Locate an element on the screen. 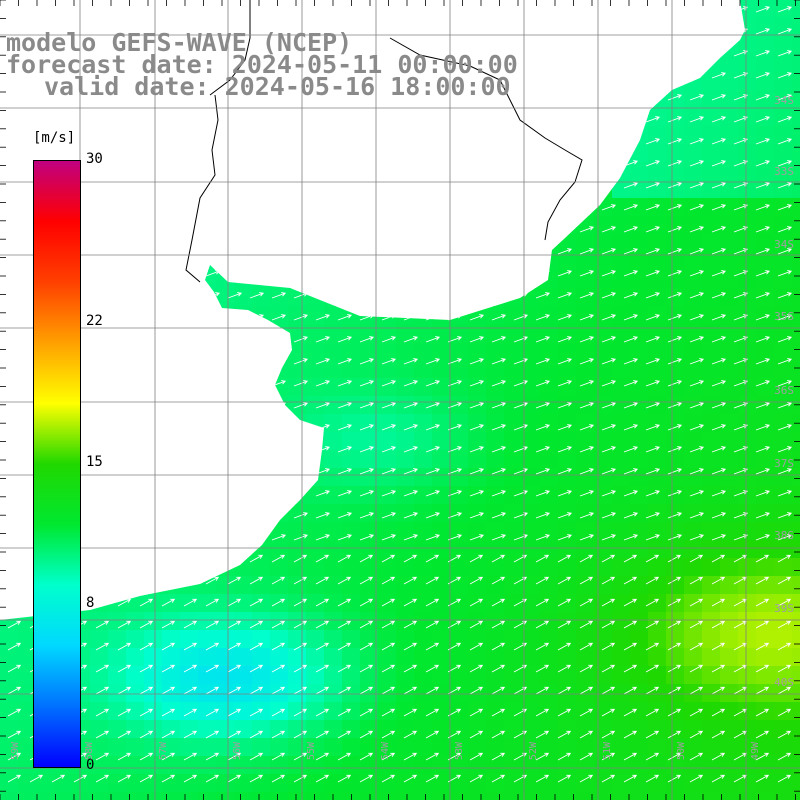 Image resolution: width=800 pixels, height=800 pixels. longitude-label: 52W is located at coordinates (533, 751).